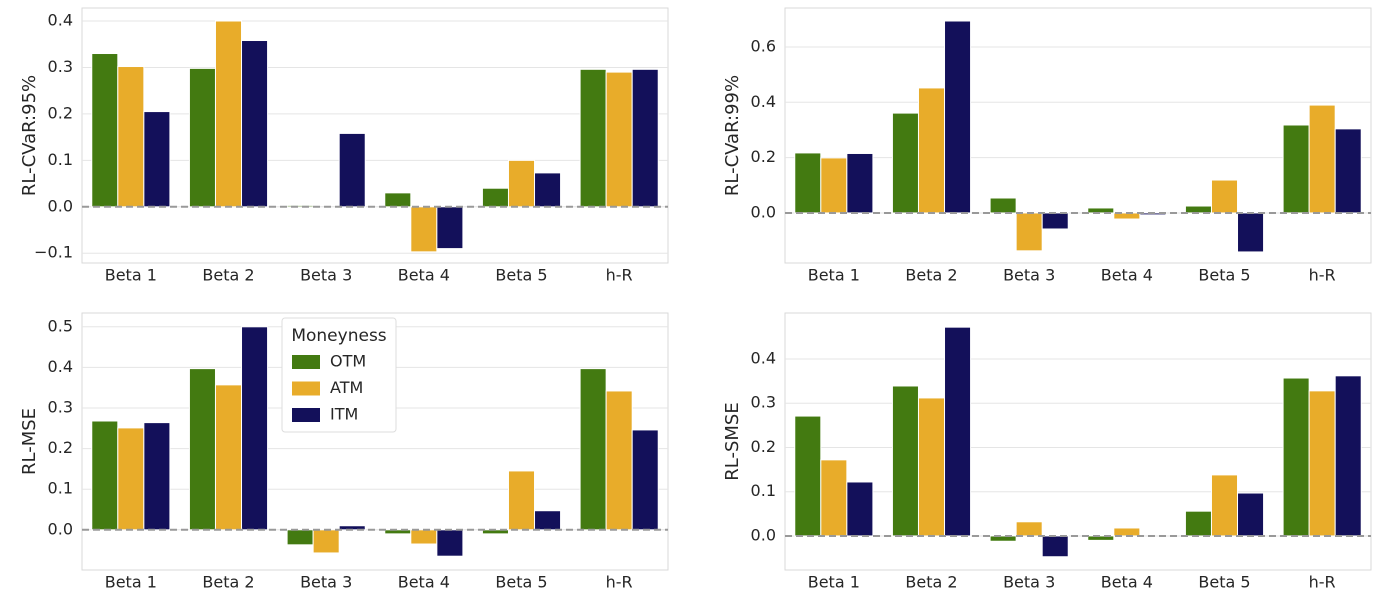 Image resolution: width=1386 pixels, height=594 pixels. I want to click on y-axis-label: RL-SMSE, so click(732, 441).